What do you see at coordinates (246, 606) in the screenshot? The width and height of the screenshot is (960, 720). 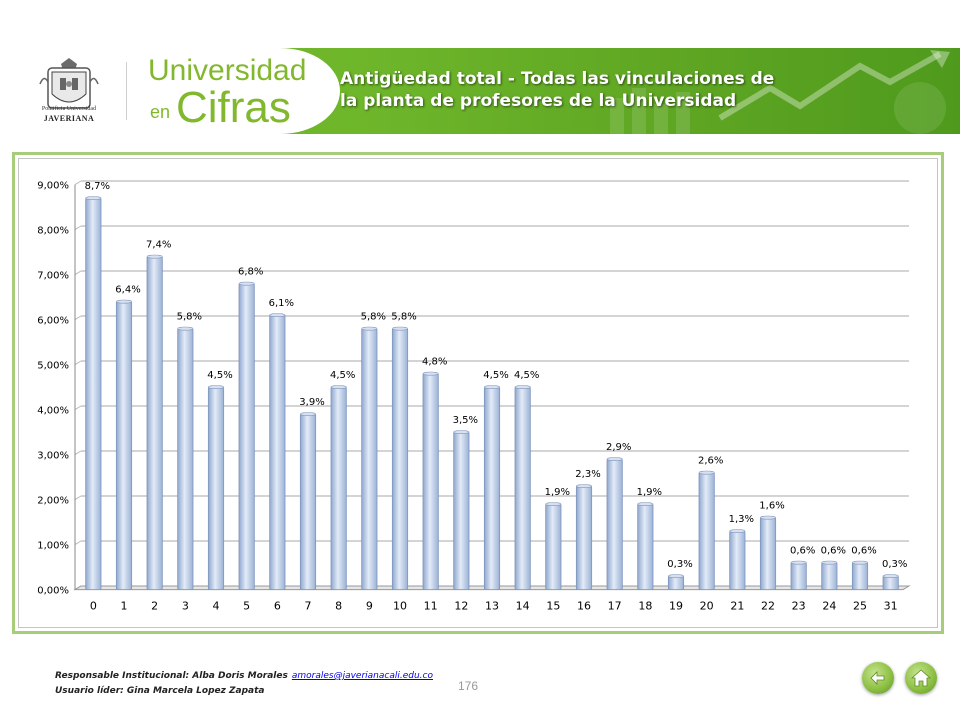 I see `x-tick-label: 5` at bounding box center [246, 606].